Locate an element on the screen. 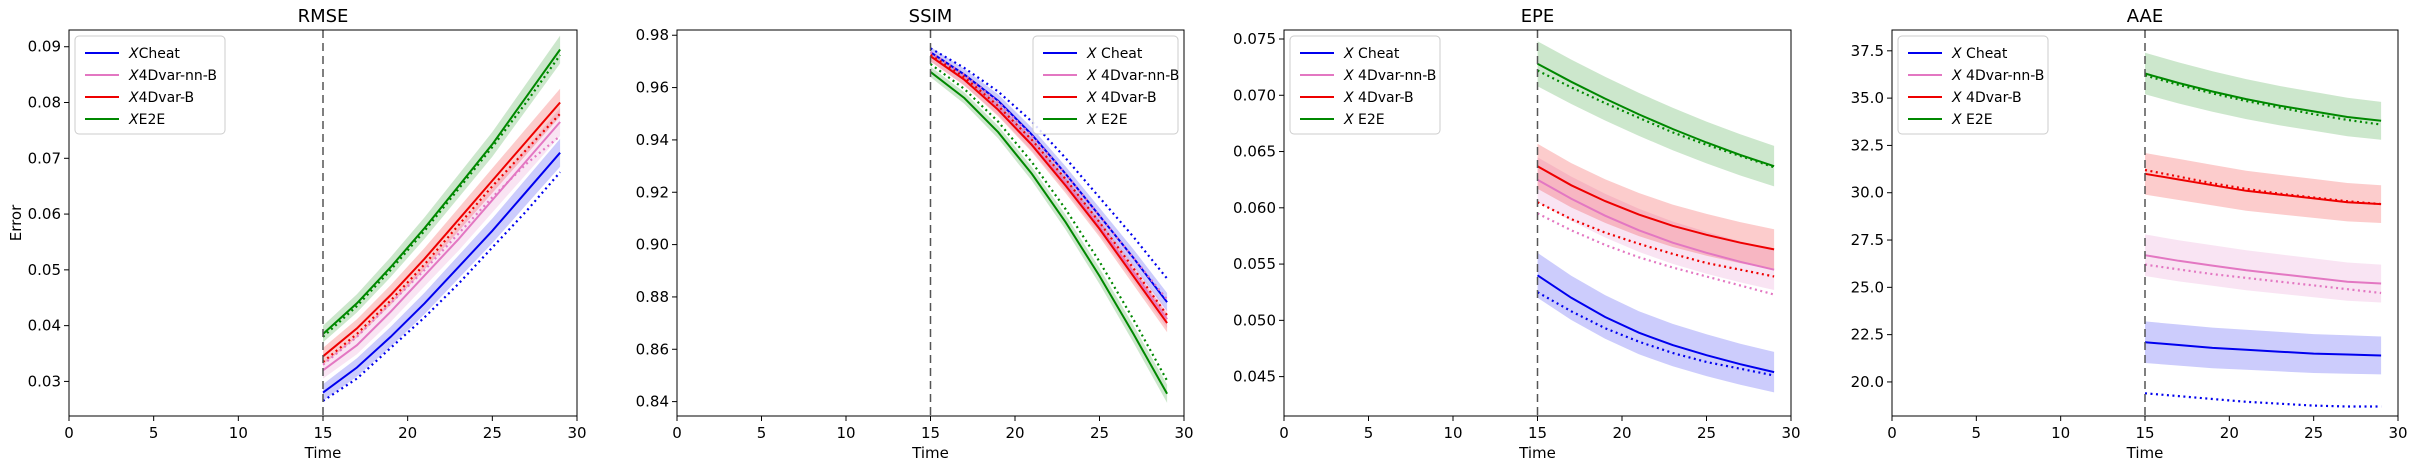  y-tick-label: 0.05 is located at coordinates (44, 270).